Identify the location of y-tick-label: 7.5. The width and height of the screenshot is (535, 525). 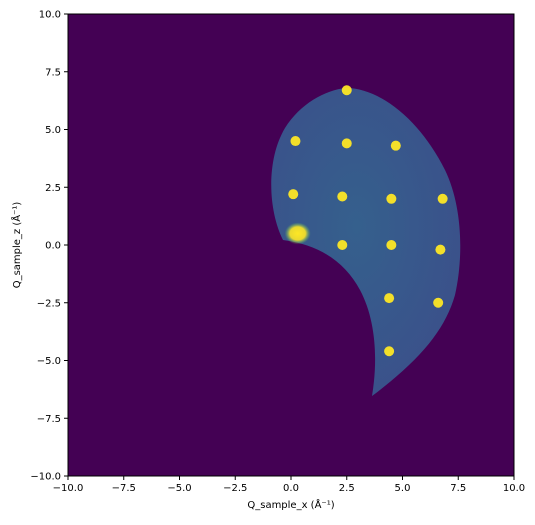
(53, 72).